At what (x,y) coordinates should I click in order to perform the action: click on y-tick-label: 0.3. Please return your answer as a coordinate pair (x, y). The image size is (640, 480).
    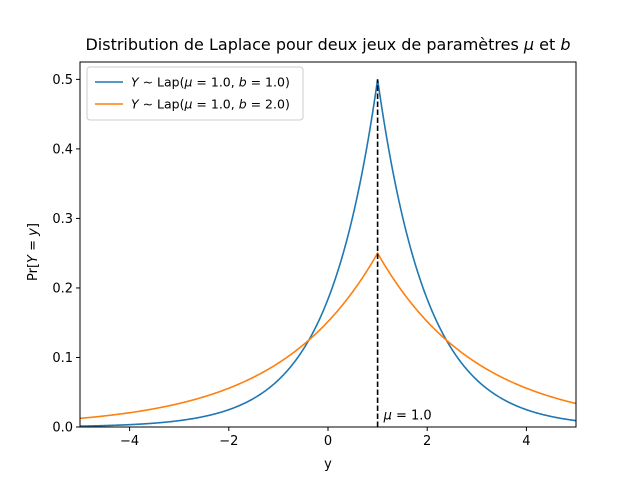
    Looking at the image, I should click on (62, 219).